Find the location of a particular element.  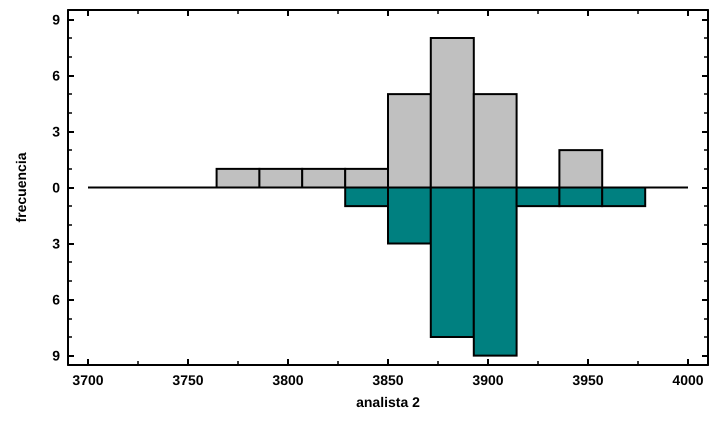

y-axis-title: frecuencia is located at coordinates (21, 187).